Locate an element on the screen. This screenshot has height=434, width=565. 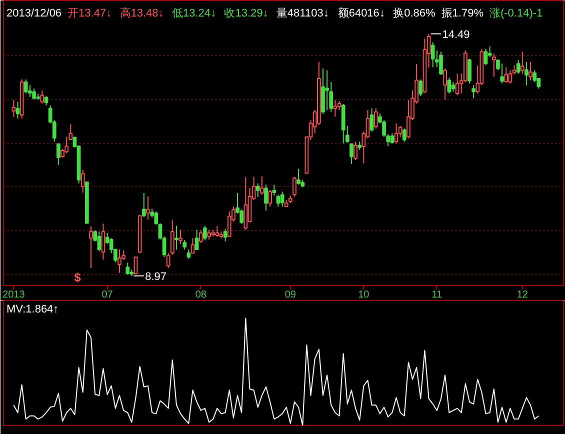
annotation: 8.97 is located at coordinates (156, 276).